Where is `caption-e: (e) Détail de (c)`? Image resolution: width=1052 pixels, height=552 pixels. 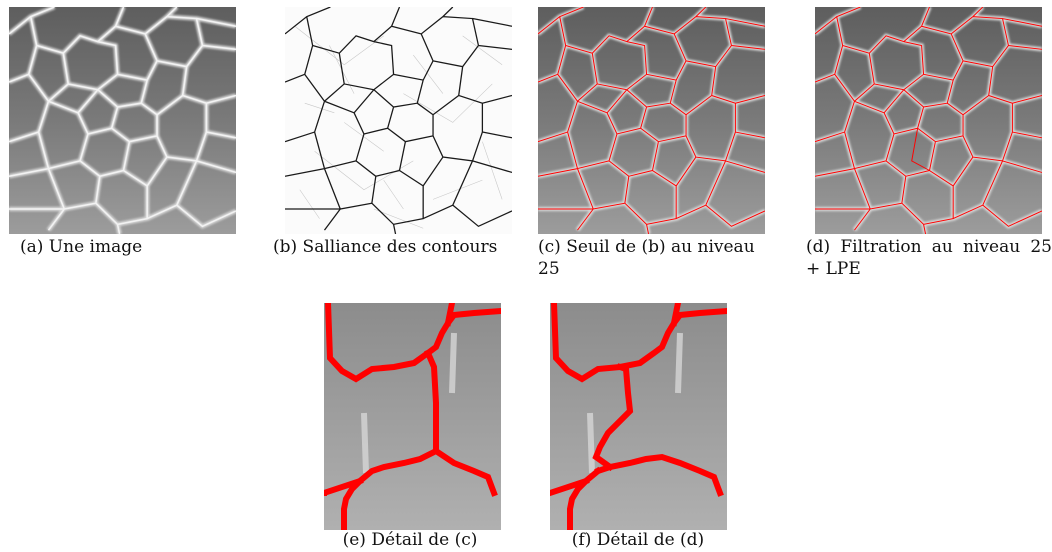 caption-e: (e) Détail de (c) is located at coordinates (410, 540).